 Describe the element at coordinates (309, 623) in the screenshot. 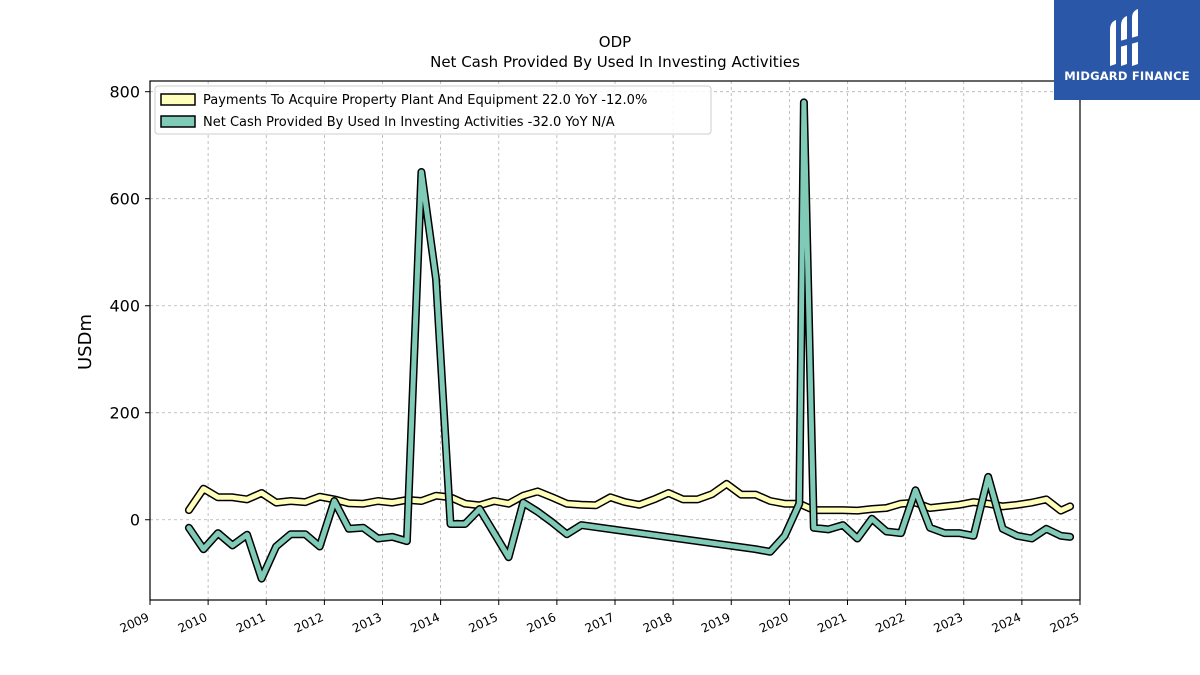

I see `x-tick-label: 2012` at that location.